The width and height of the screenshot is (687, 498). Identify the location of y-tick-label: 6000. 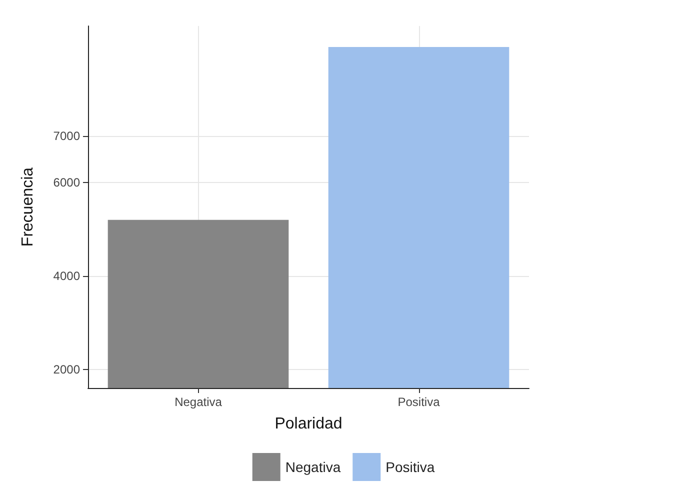
(66, 182).